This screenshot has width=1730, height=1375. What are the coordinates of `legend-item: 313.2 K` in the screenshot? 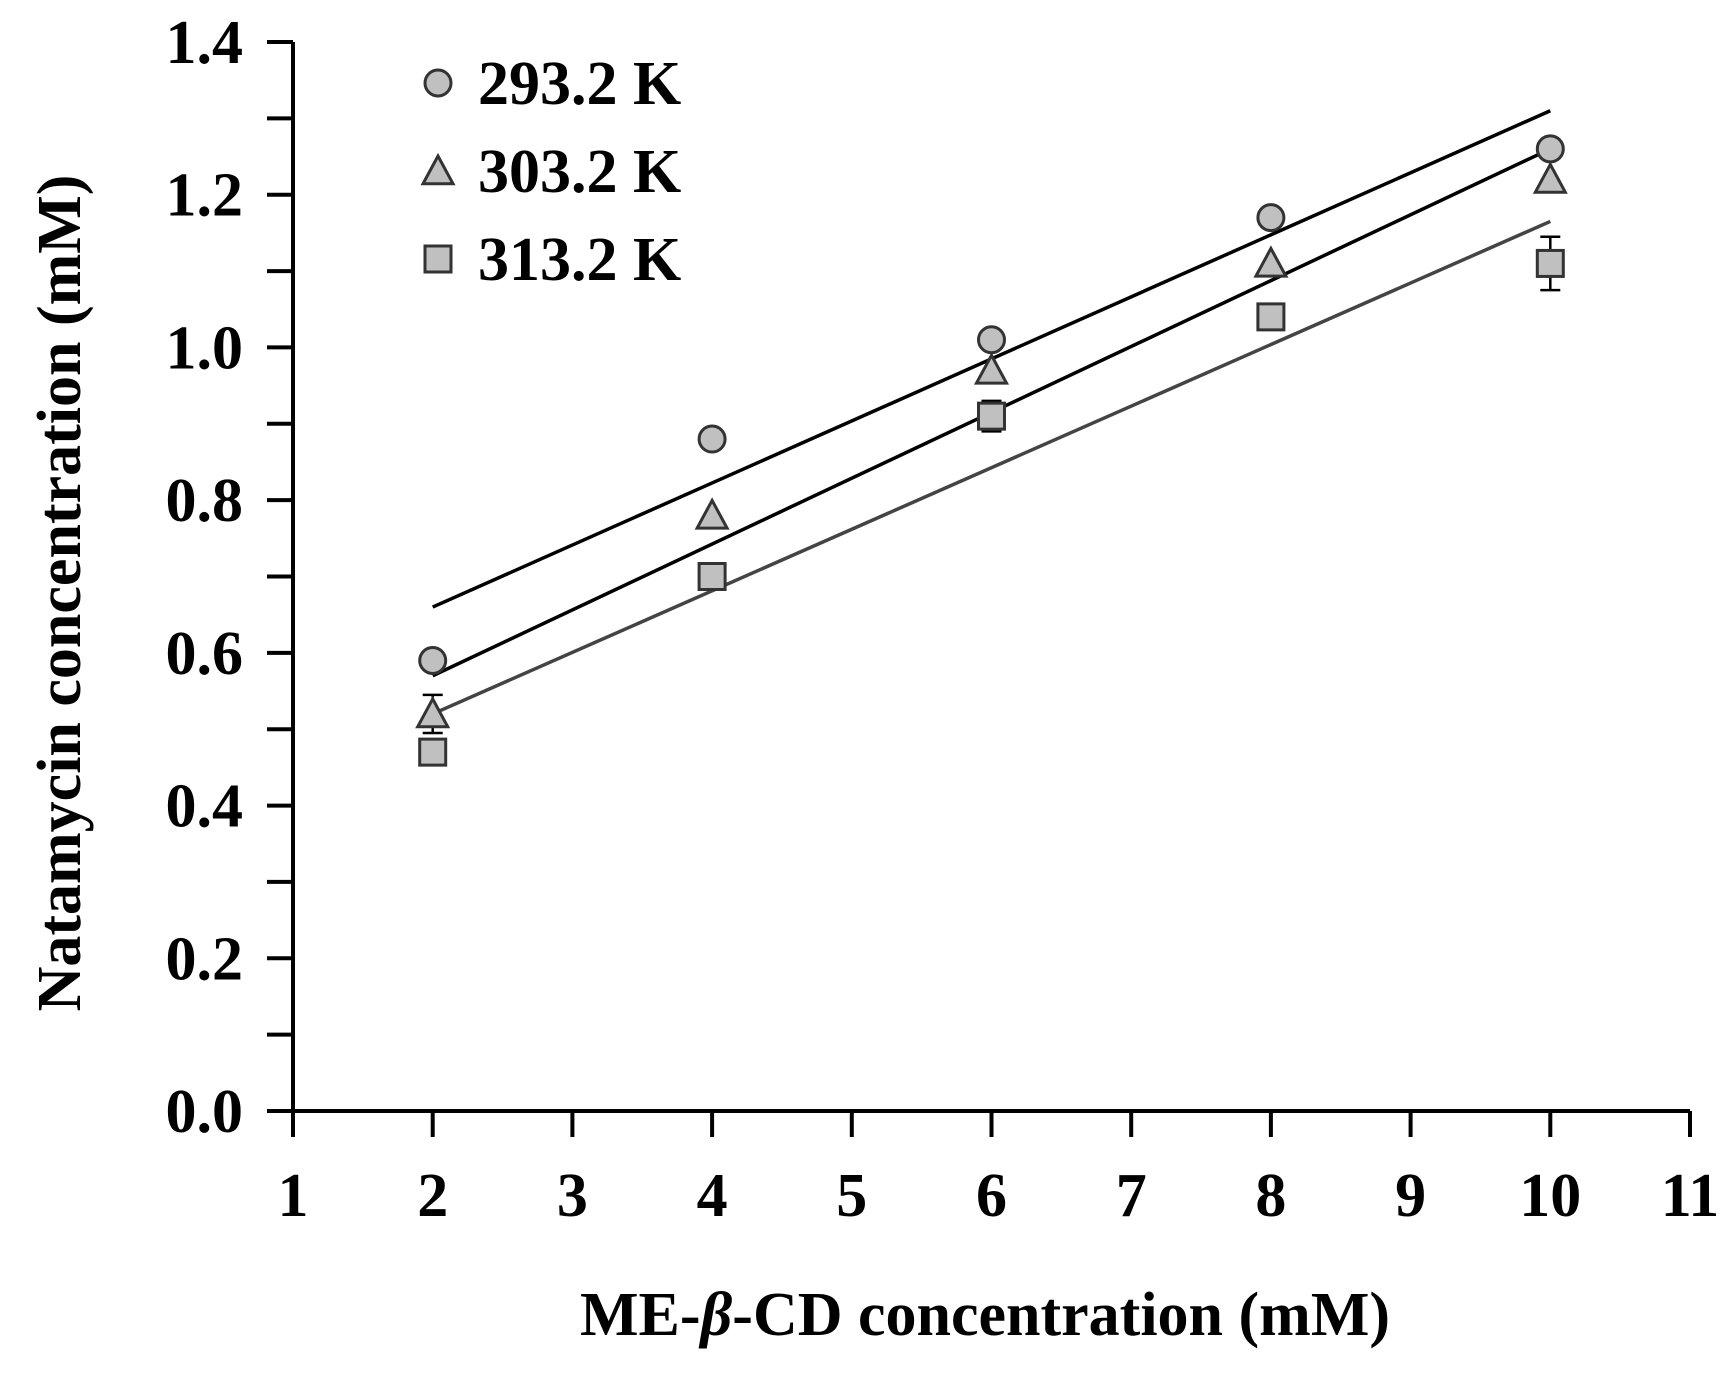 It's located at (552, 260).